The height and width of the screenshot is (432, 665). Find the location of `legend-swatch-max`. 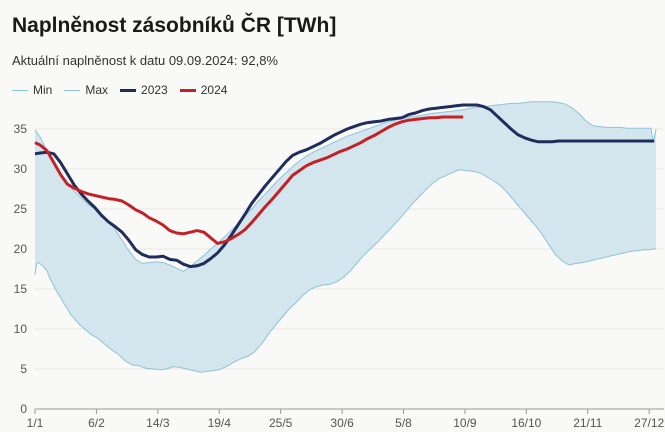

legend-swatch-max is located at coordinates (72, 90).